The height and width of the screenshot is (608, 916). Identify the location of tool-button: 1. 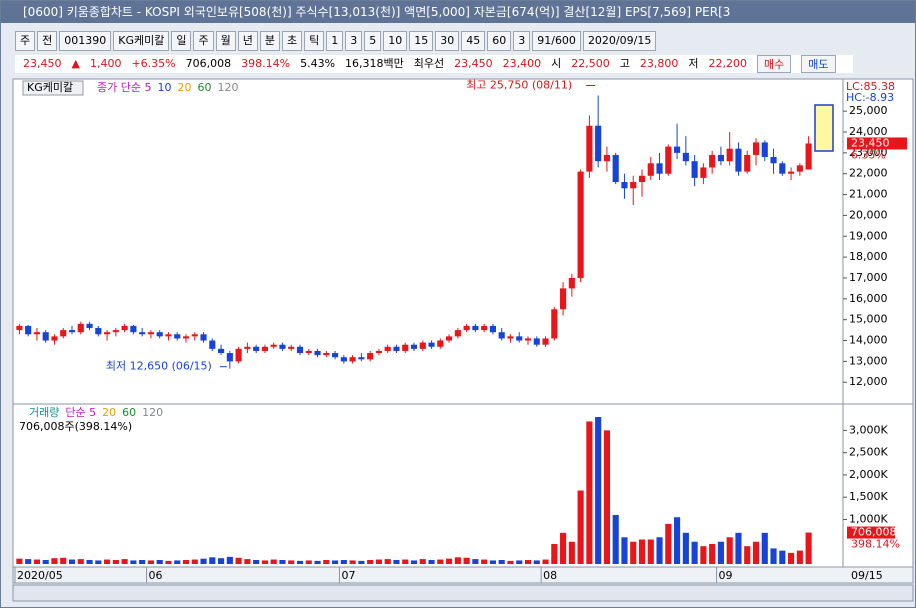
(335, 41).